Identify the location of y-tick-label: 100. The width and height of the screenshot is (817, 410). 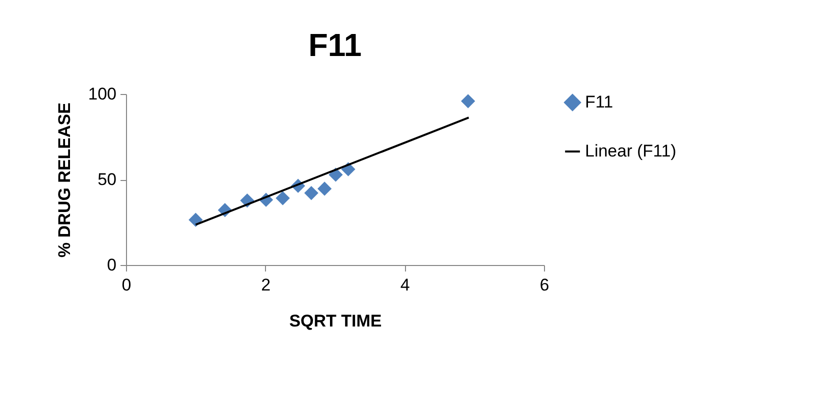
(102, 94).